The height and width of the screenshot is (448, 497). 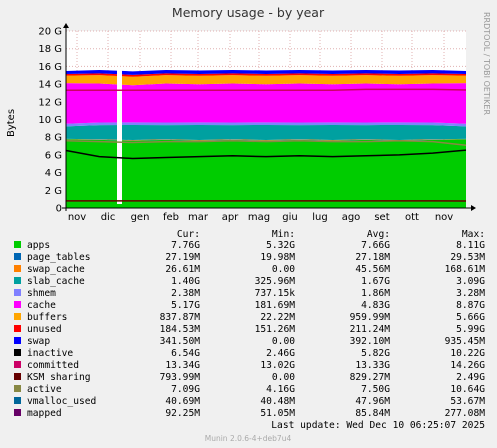 I want to click on area-unused, so click(x=266, y=75).